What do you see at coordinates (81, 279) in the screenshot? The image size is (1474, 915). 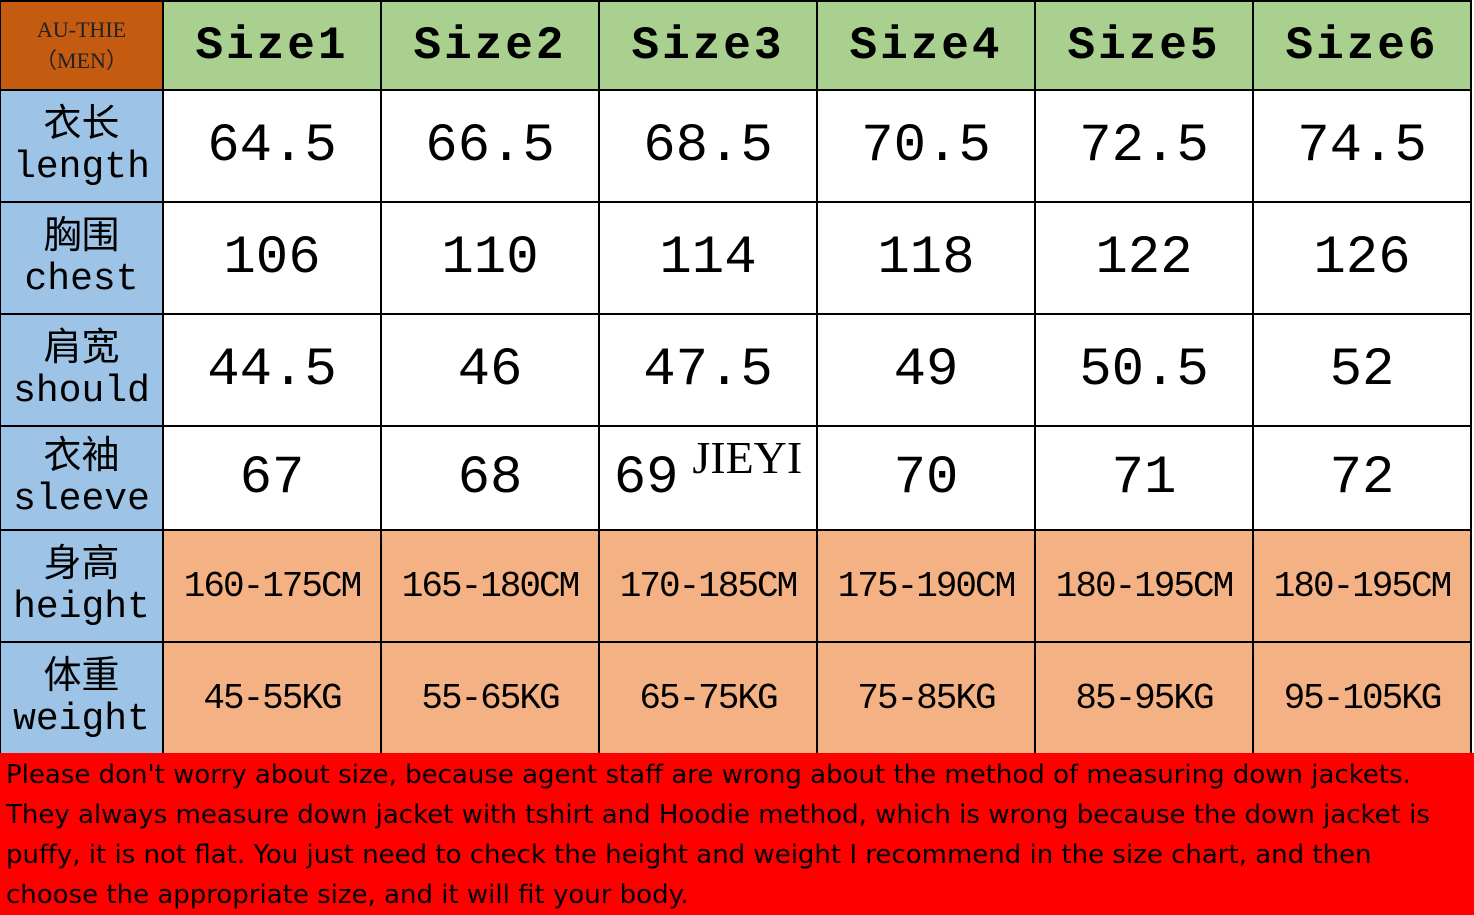 I see `row-label-en: chest` at bounding box center [81, 279].